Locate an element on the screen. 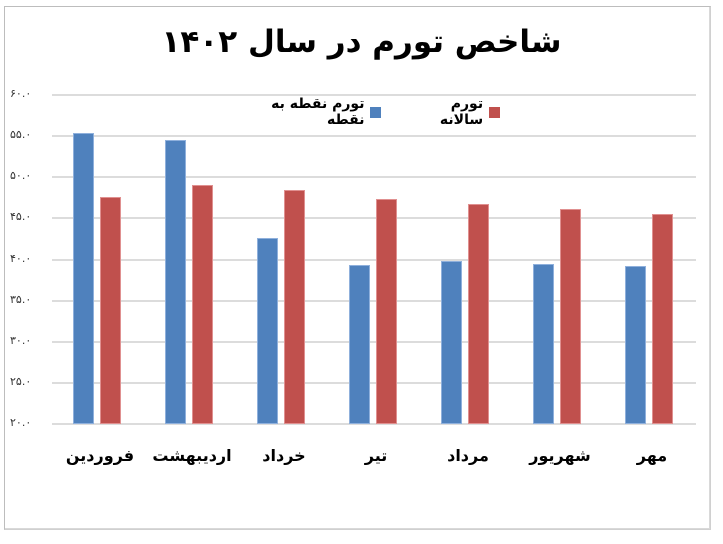 The width and height of the screenshot is (723, 544). legend-label-annual: تورم سالانه is located at coordinates (461, 112).